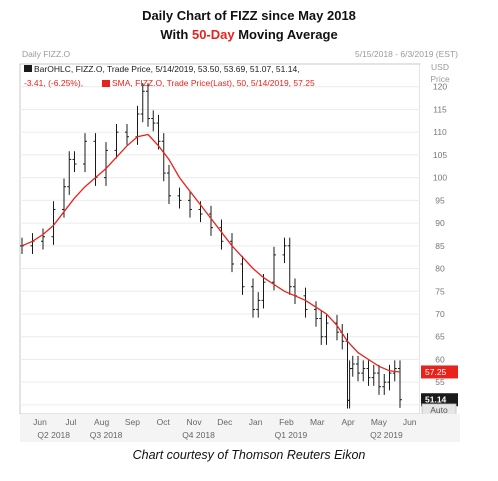 This screenshot has width=498, height=481. I want to click on x-quarter-label: Q2 2019, so click(386, 435).